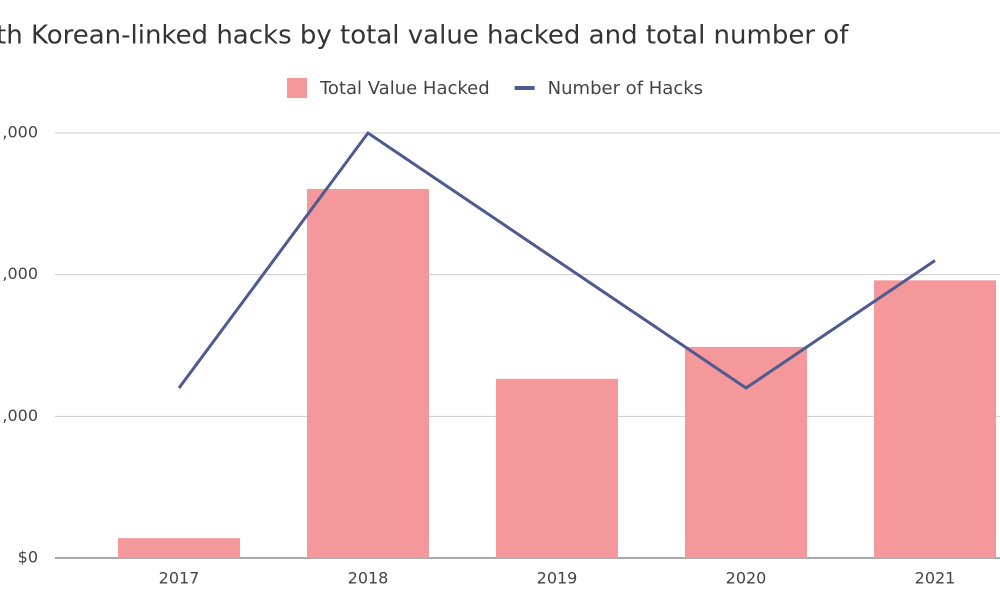  What do you see at coordinates (368, 578) in the screenshot?
I see `x-tick-label: 2018` at bounding box center [368, 578].